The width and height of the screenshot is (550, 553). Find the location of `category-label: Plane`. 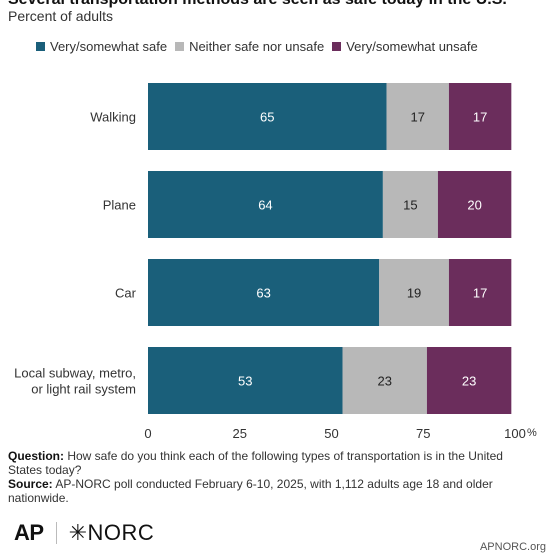

category-label: Plane is located at coordinates (119, 205).